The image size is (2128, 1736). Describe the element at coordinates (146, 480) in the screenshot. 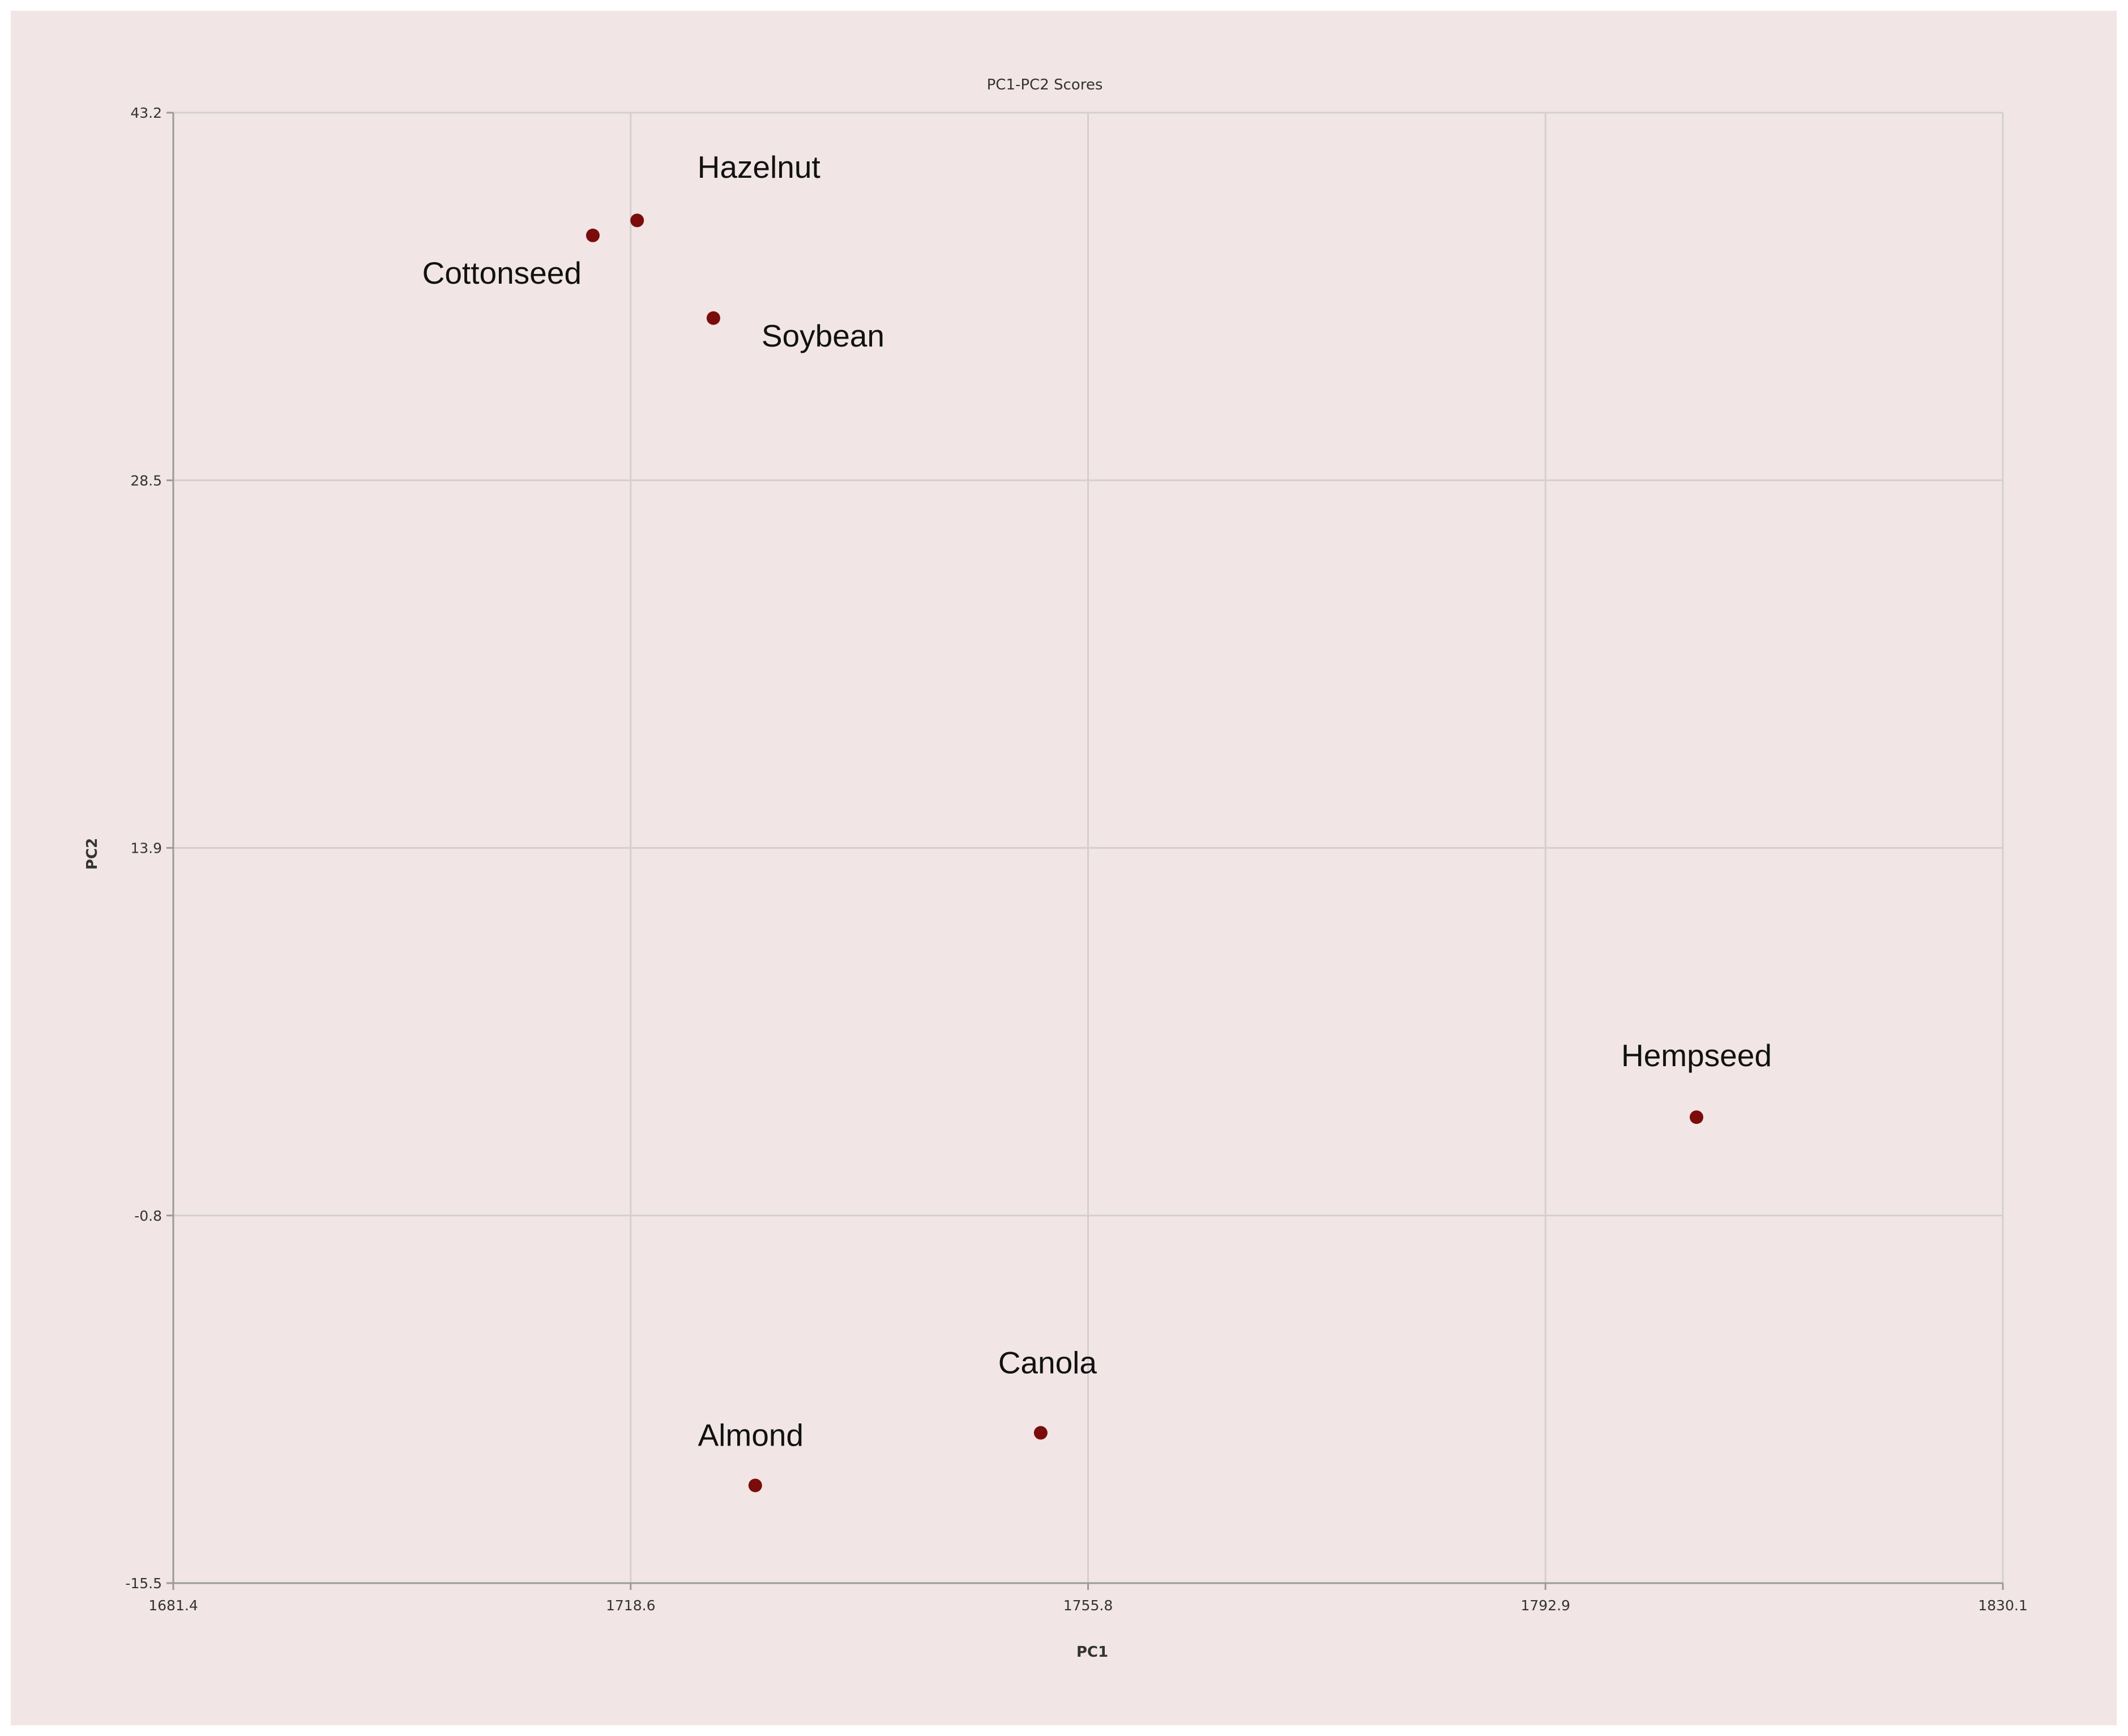

I see `y-tick-label: 28.5` at that location.